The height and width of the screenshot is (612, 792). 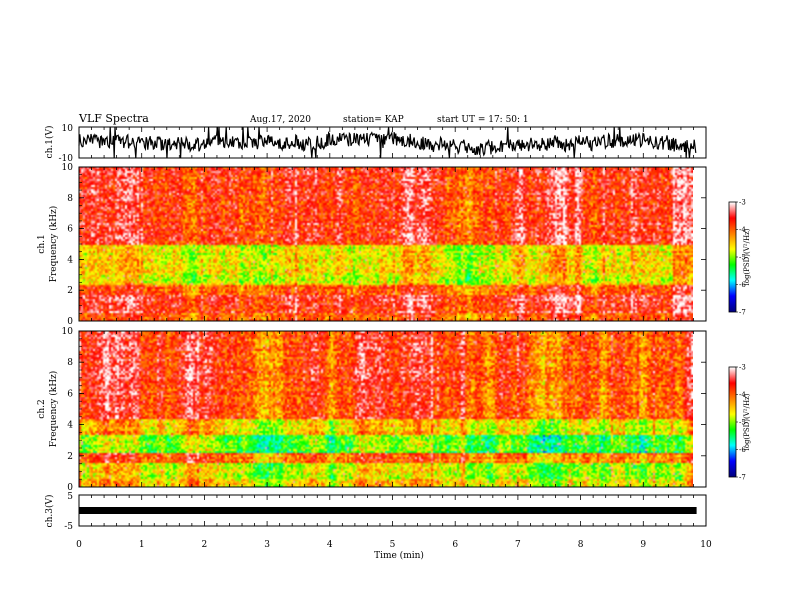 I want to click on start-time-label: start UT = 17: 50: 1, so click(x=483, y=120).